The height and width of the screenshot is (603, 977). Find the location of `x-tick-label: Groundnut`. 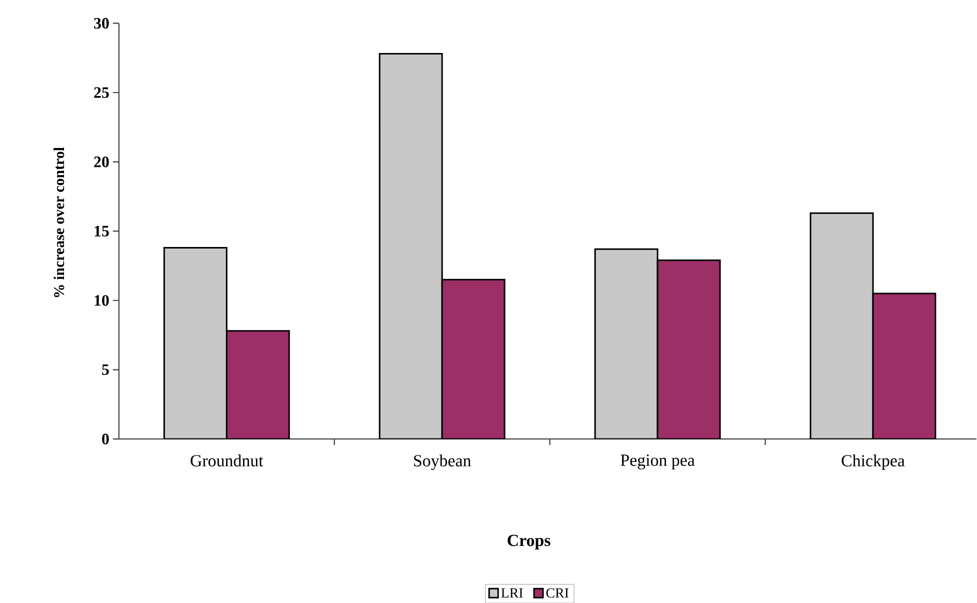

x-tick-label: Groundnut is located at coordinates (227, 460).